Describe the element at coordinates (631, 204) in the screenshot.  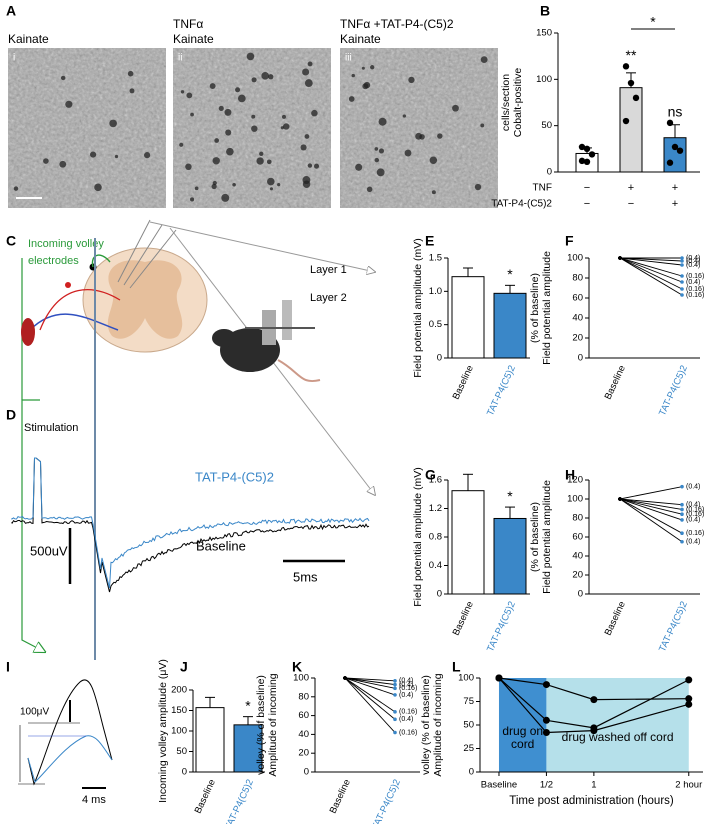
I see `condition-mark: −` at that location.